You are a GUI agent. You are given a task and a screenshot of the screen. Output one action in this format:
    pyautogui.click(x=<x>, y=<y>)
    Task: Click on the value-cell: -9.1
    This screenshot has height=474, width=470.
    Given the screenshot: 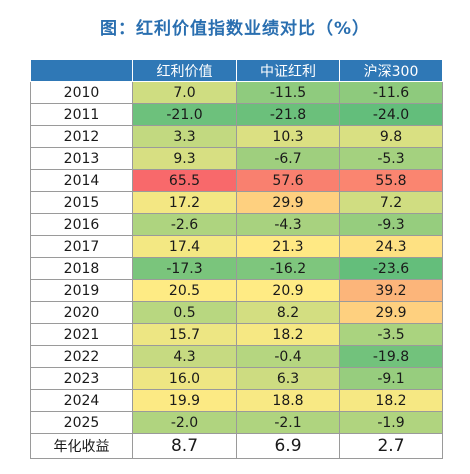 What is the action you would take?
    pyautogui.click(x=391, y=378)
    